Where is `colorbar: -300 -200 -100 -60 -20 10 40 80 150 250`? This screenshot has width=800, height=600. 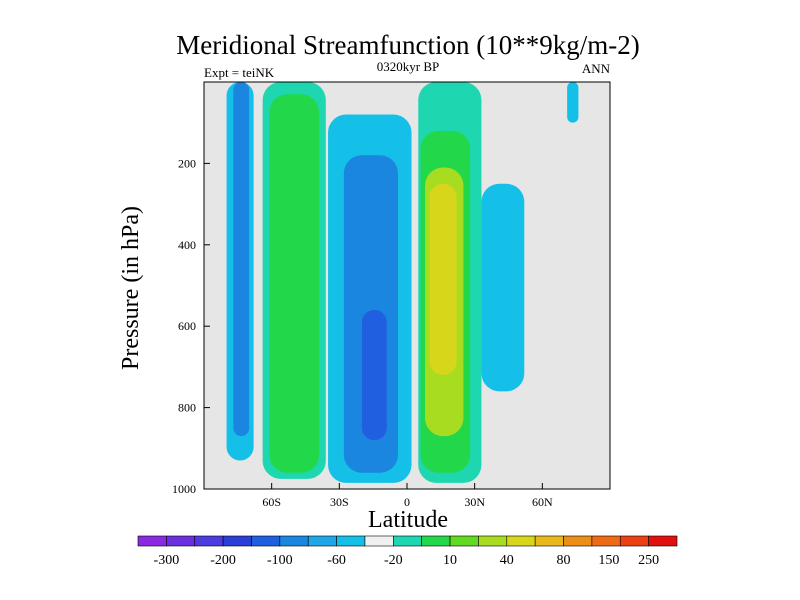 colorbar: -300 -200 -100 -60 -20 10 40 80 150 250 is located at coordinates (407, 551).